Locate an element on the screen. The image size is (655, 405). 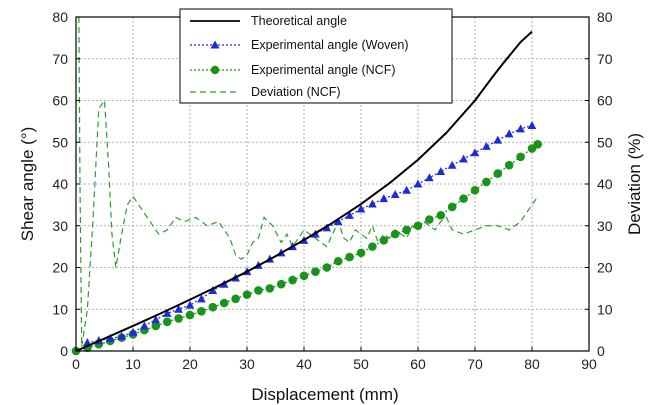
y-tick-label-left: 30 is located at coordinates (60, 226).